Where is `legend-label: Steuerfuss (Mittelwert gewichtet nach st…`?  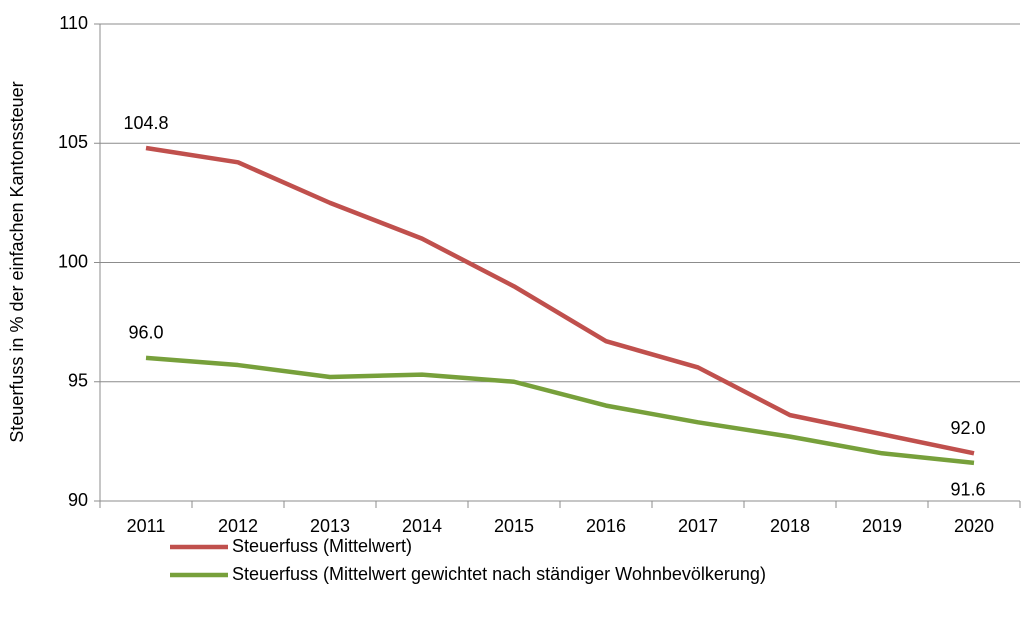 legend-label: Steuerfuss (Mittelwert gewichtet nach st… is located at coordinates (499, 574).